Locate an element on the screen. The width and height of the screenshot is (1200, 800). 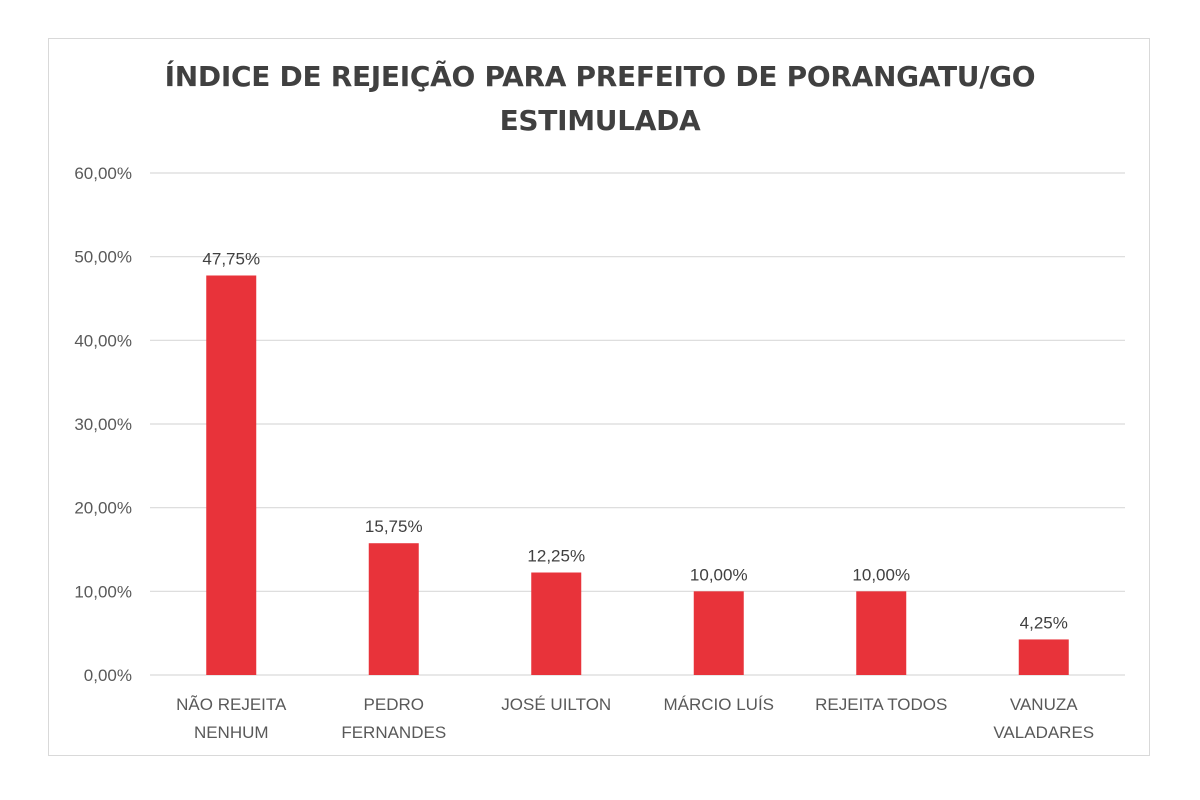
y-tick-label: 40,00% is located at coordinates (103, 340).